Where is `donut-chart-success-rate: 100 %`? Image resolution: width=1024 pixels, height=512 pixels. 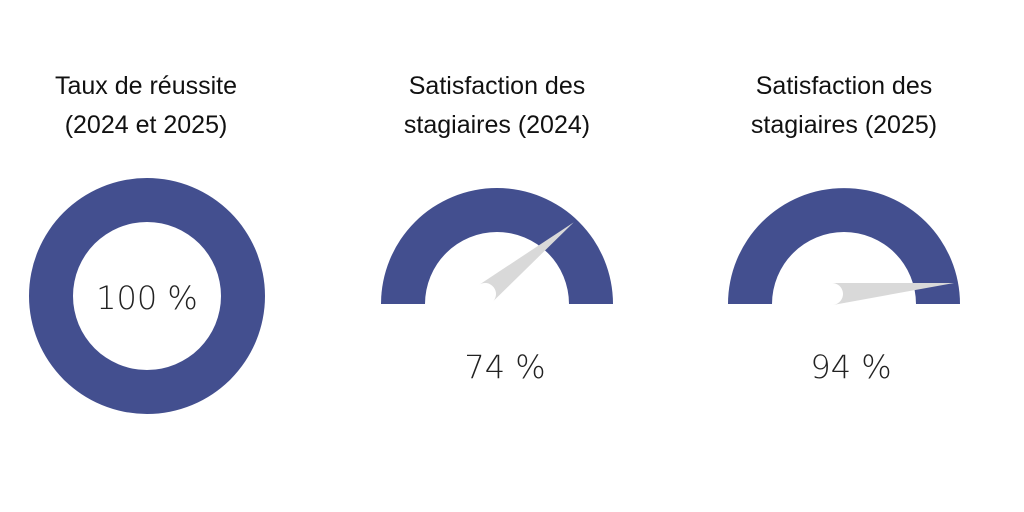
donut-chart-success-rate: 100 % is located at coordinates (147, 296).